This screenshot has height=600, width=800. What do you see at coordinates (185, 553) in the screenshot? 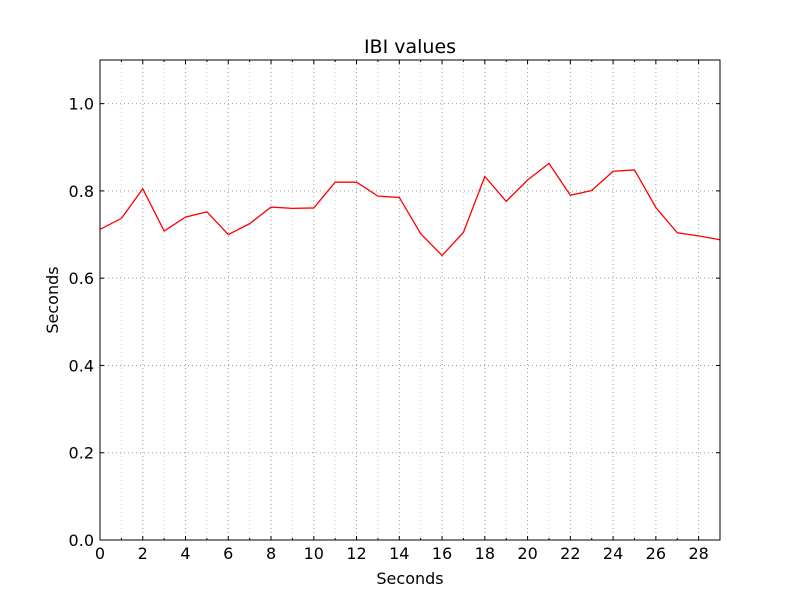
I see `x-tick-label: 4` at bounding box center [185, 553].